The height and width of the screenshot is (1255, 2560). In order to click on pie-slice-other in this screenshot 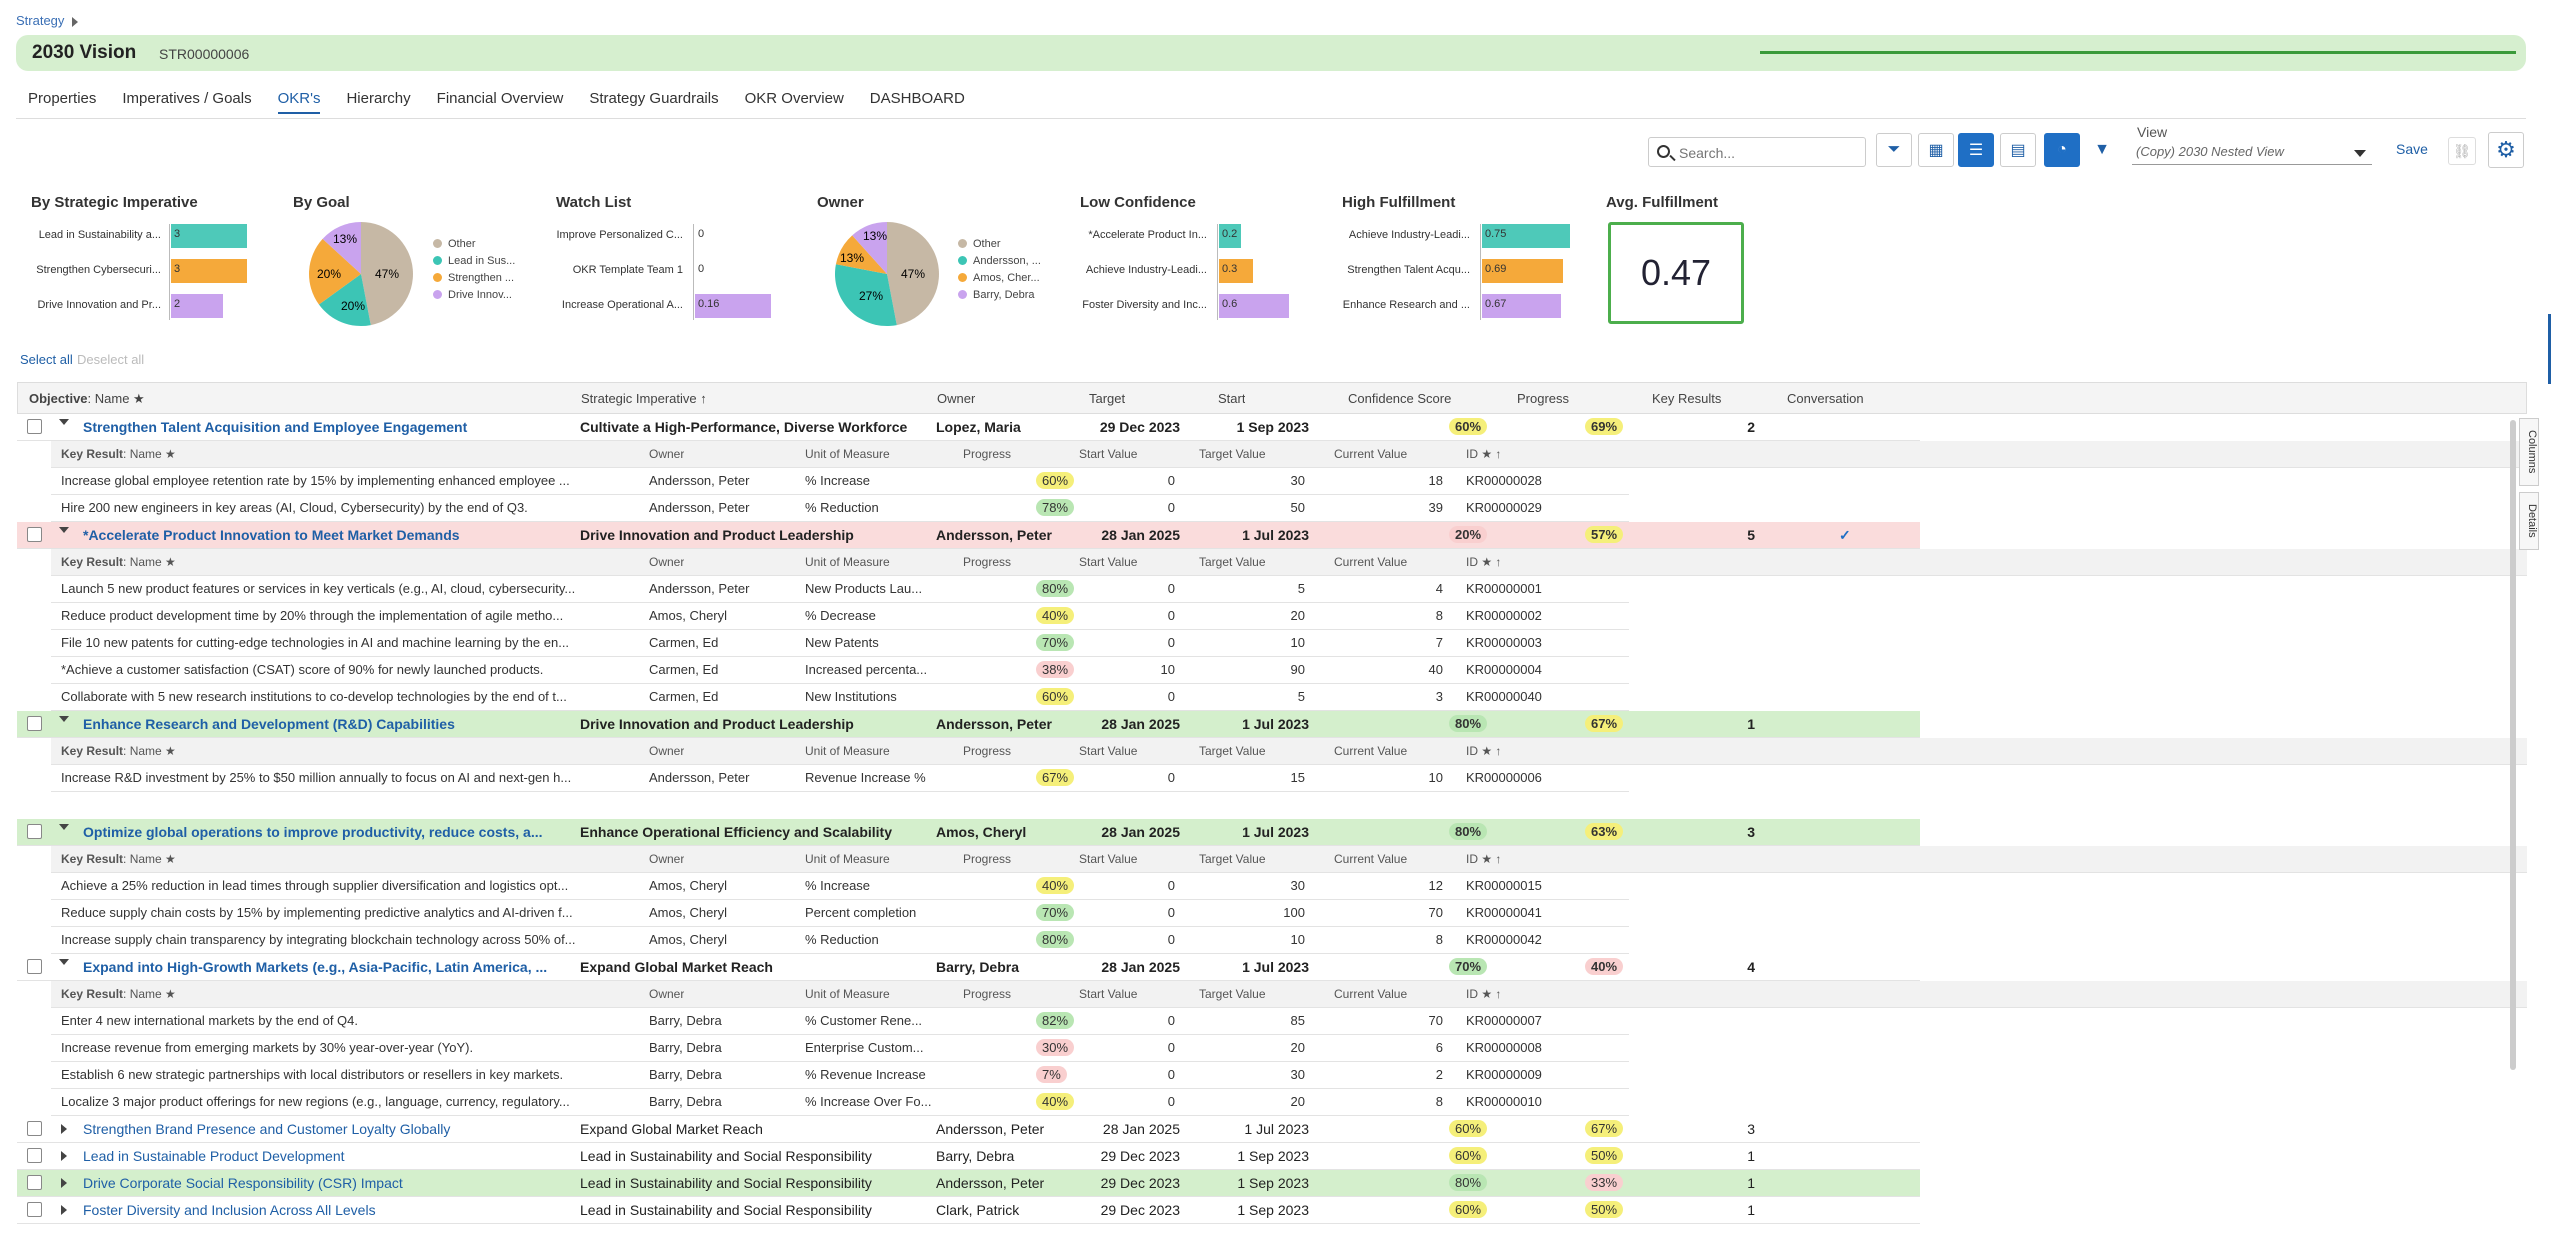, I will do `click(913, 274)`.